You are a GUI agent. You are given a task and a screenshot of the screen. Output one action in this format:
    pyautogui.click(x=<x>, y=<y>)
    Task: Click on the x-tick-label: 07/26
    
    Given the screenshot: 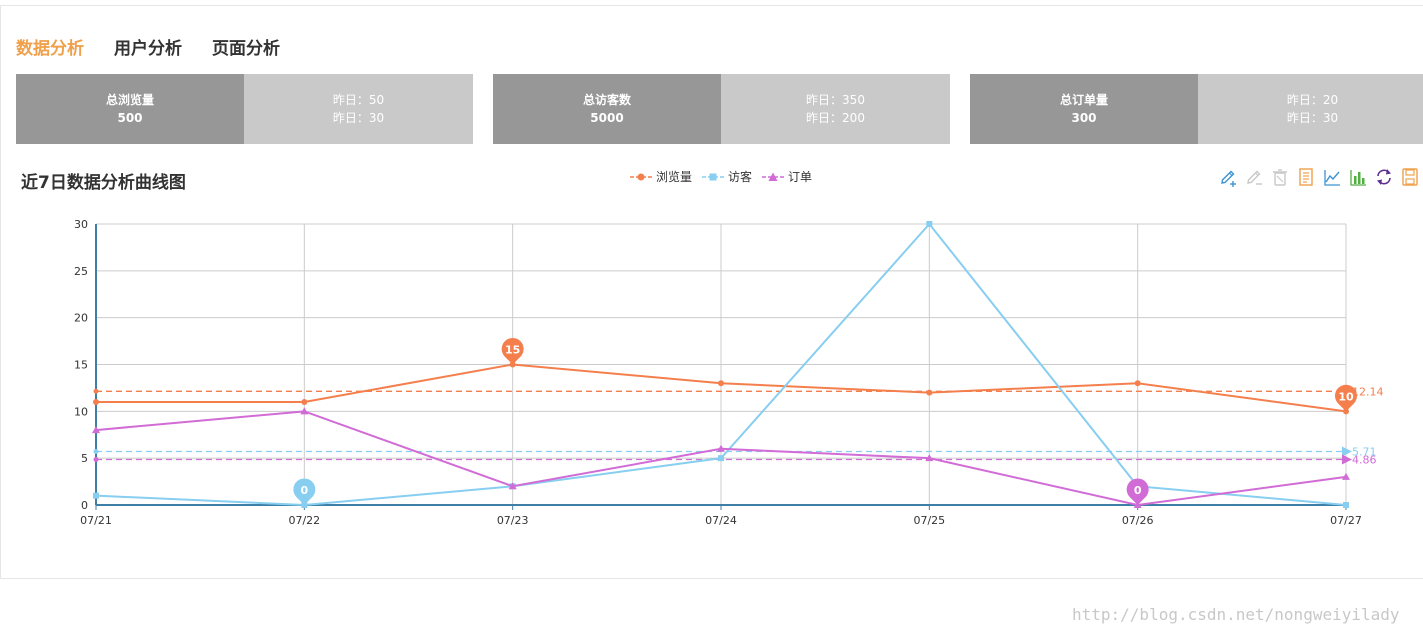 What is the action you would take?
    pyautogui.click(x=1138, y=520)
    